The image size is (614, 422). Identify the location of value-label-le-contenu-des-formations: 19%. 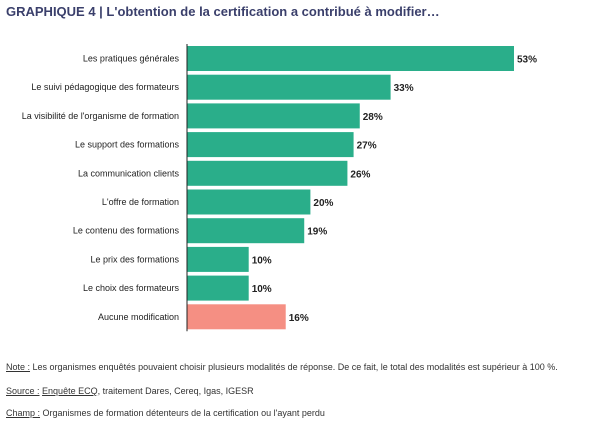
(317, 232).